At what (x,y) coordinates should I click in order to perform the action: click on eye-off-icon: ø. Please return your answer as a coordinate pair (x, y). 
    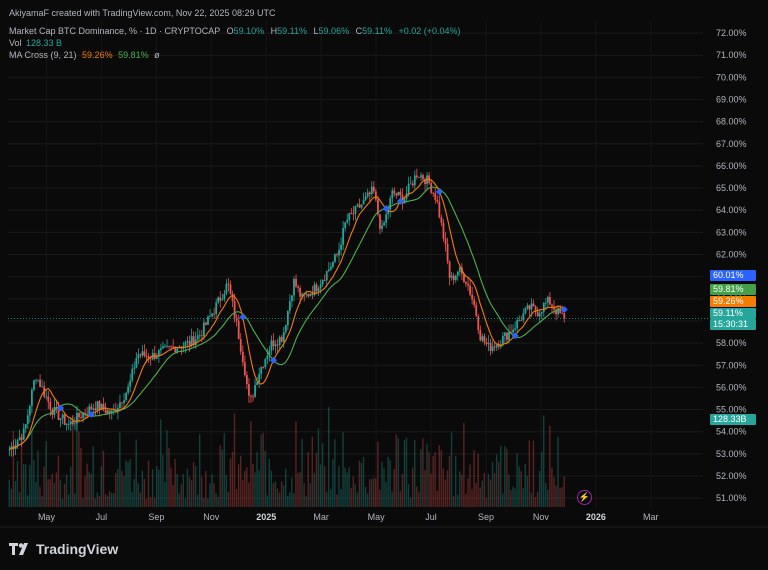
    Looking at the image, I should click on (157, 55).